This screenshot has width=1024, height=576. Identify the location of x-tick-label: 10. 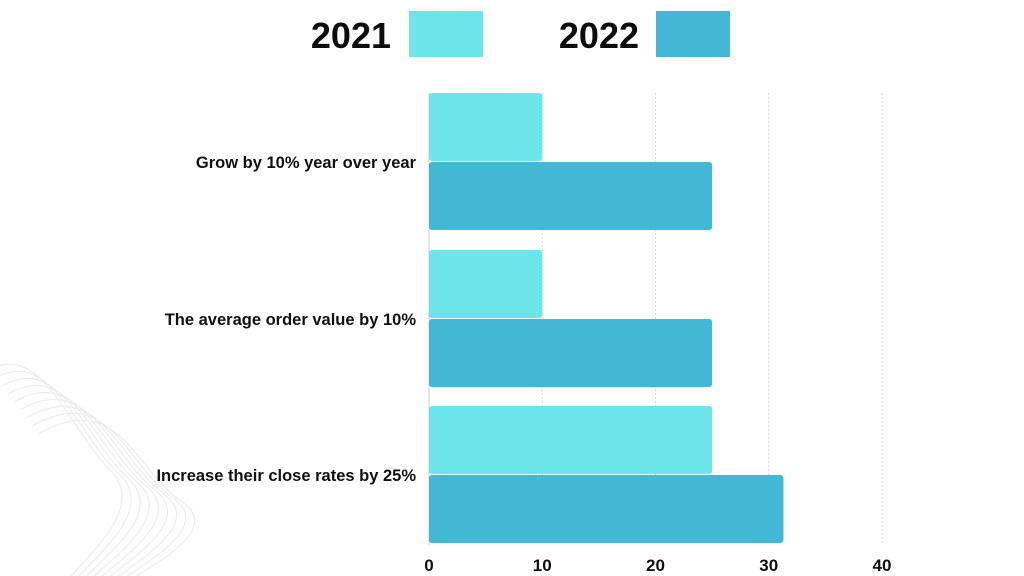
(542, 565).